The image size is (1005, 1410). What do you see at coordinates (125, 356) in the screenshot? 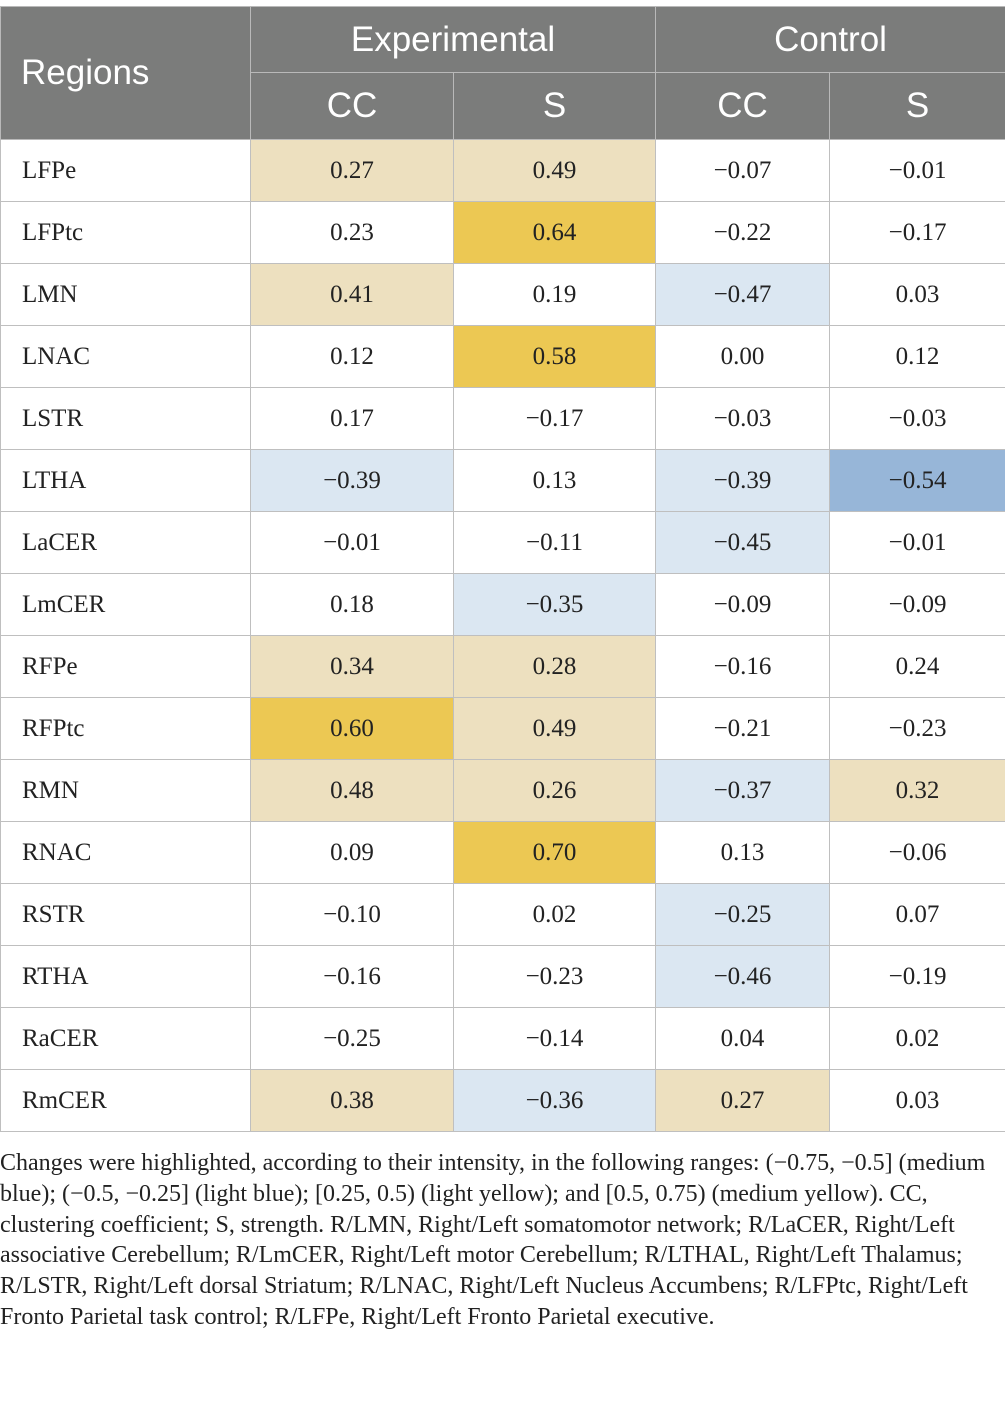
I see `region-cell: LNAC` at bounding box center [125, 356].